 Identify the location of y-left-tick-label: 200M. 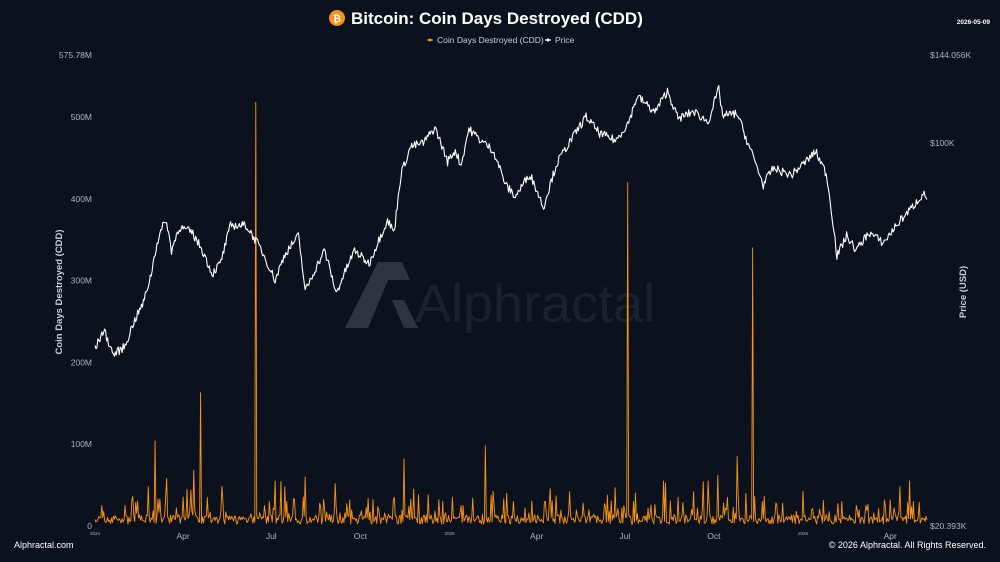
(81, 362).